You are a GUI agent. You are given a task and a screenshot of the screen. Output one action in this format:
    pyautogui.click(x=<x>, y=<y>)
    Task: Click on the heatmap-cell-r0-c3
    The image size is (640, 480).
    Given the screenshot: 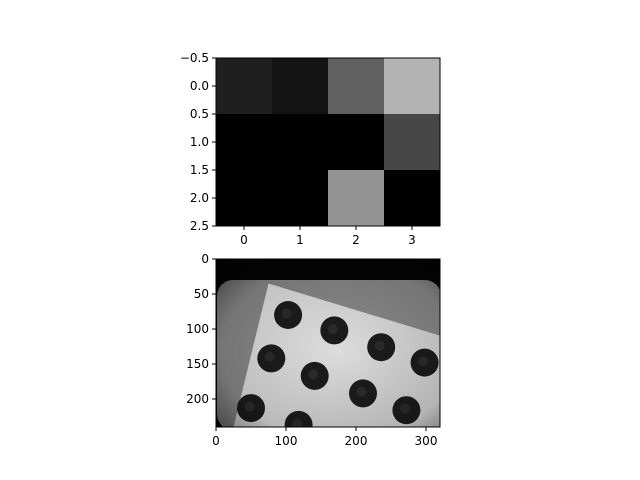 What is the action you would take?
    pyautogui.click(x=412, y=86)
    